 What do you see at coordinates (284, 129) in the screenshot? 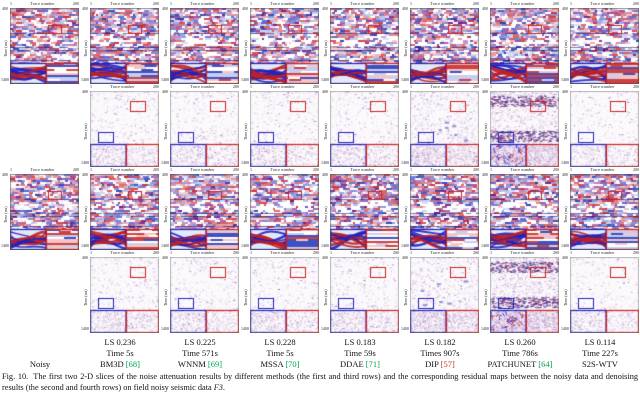
I see `mssa-residual-image` at bounding box center [284, 129].